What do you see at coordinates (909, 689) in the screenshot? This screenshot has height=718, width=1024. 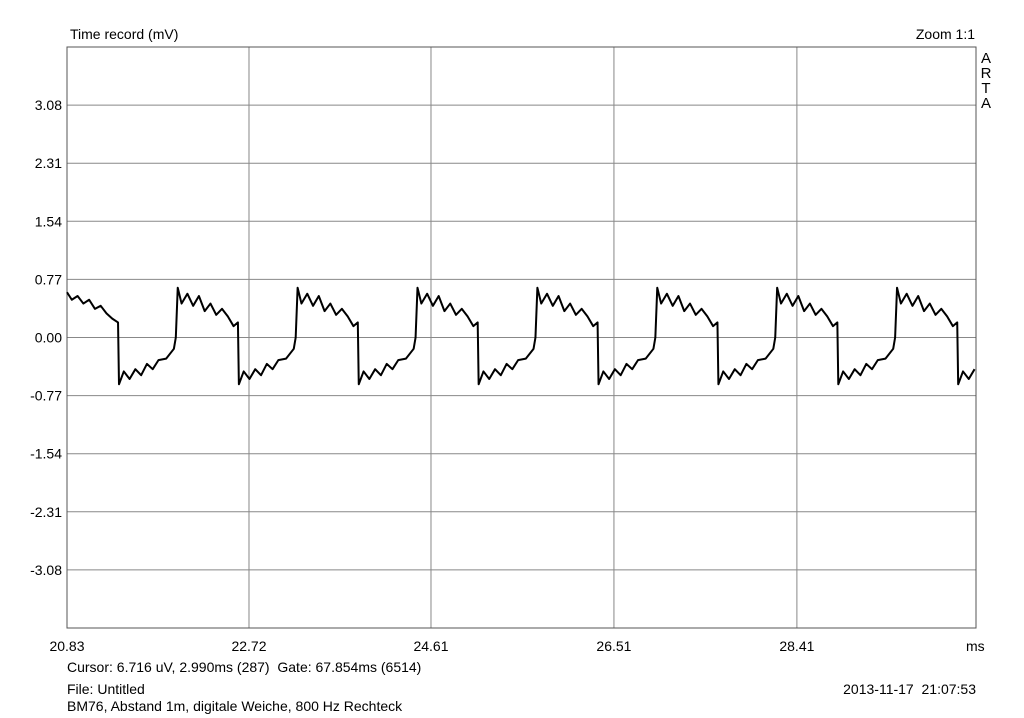 I see `timestamp: 2013-11-17 21:07:53` at bounding box center [909, 689].